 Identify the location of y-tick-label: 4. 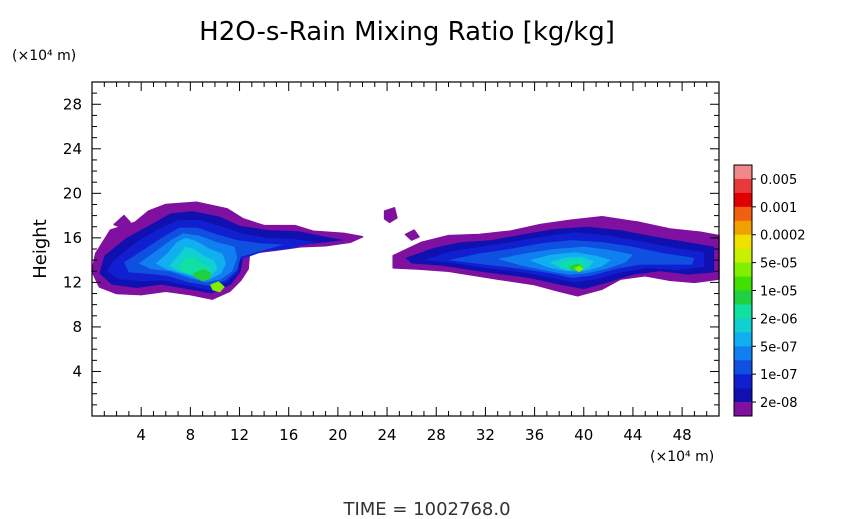
(77, 371).